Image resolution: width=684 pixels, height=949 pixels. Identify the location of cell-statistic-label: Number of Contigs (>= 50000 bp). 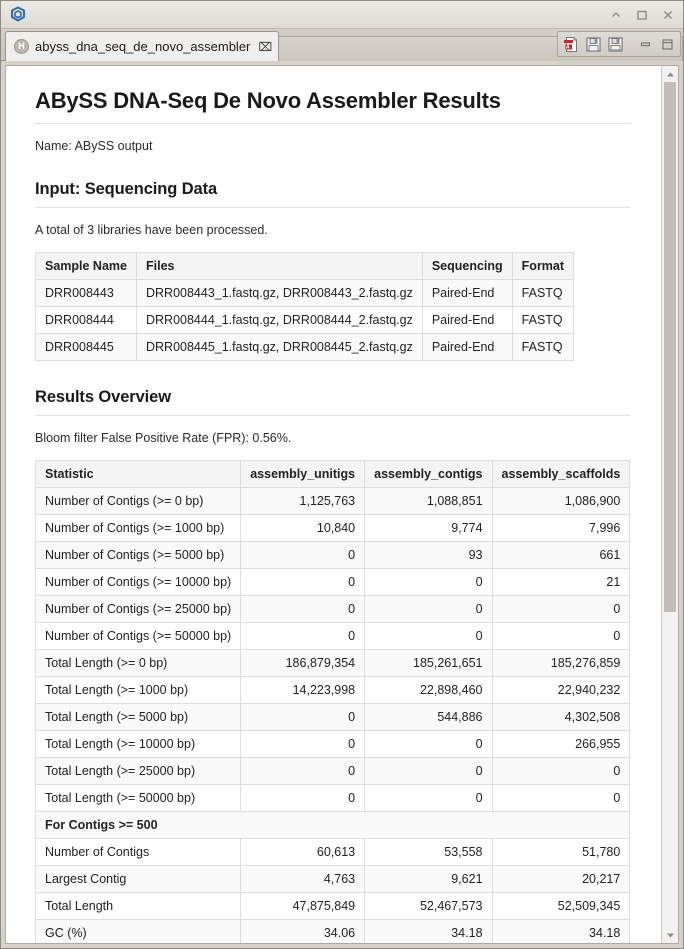
(138, 636).